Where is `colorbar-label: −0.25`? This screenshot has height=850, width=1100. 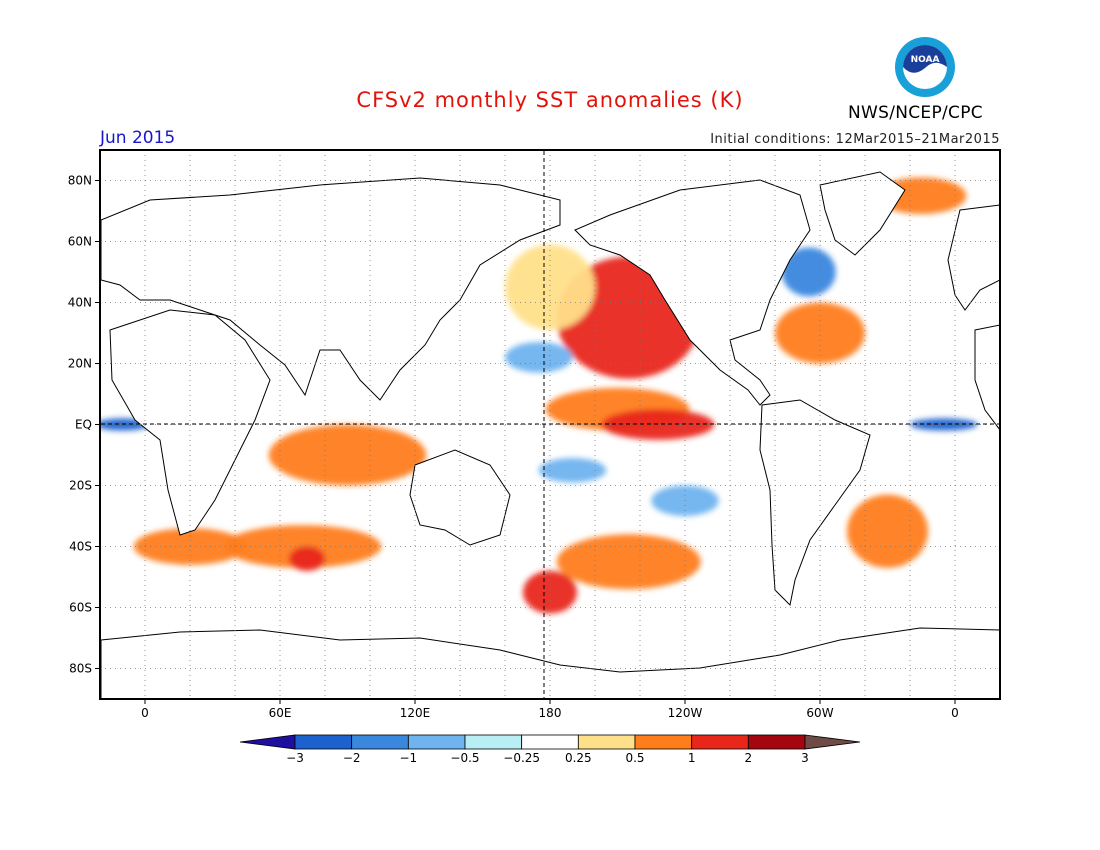
colorbar-label: −0.25 is located at coordinates (521, 758).